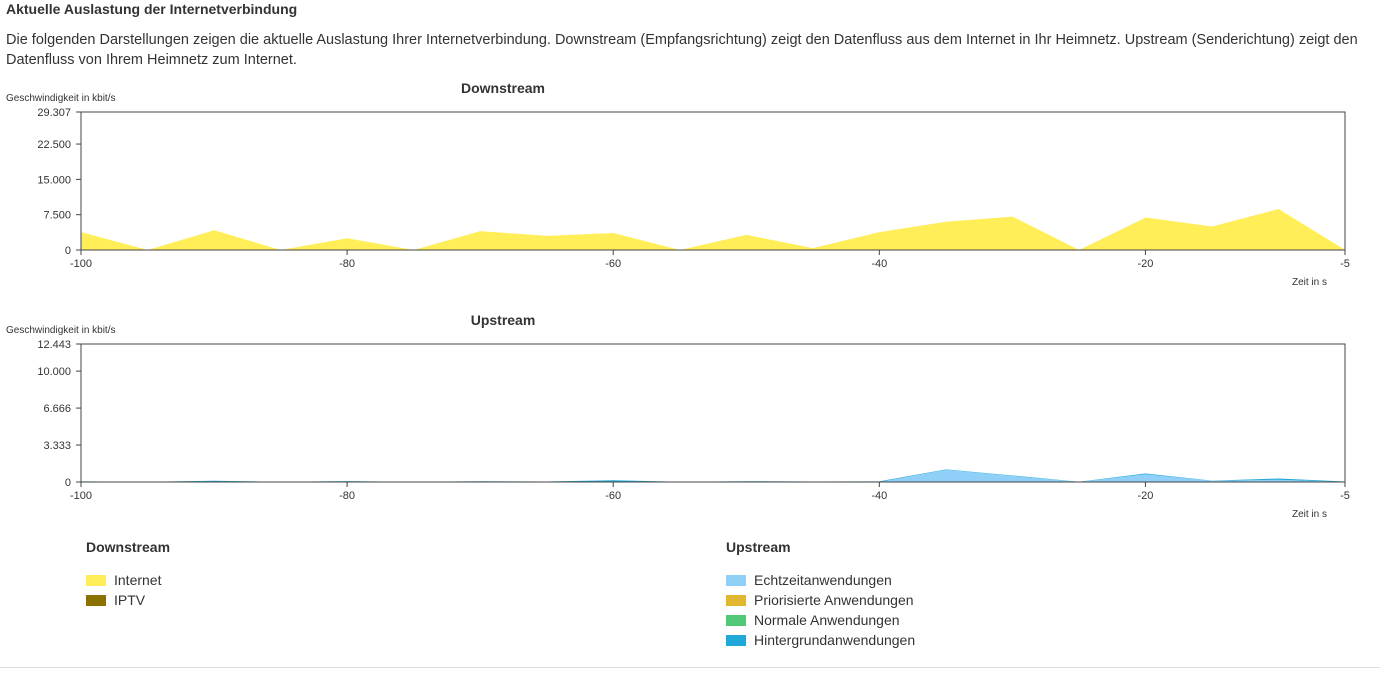  I want to click on legend-swatch-normal, so click(736, 620).